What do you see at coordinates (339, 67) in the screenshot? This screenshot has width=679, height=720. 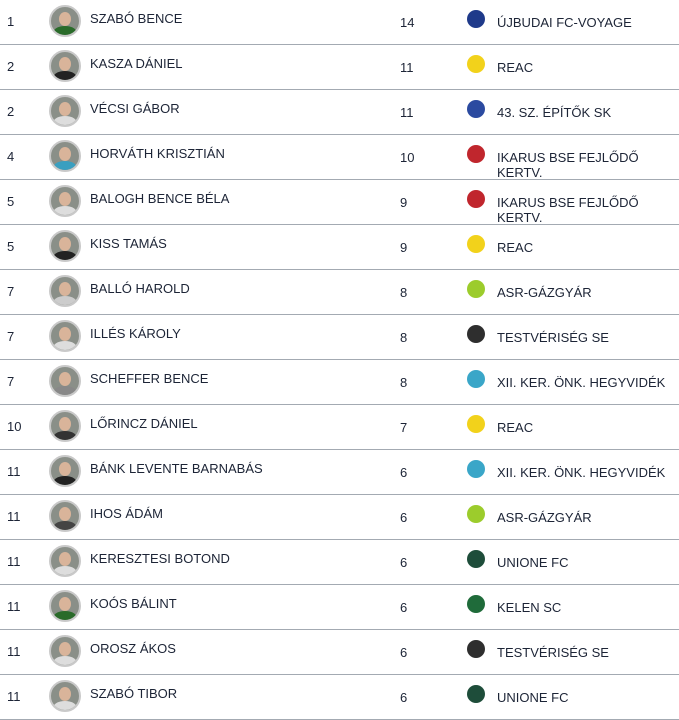 I see `table-row: 2 KASZA DÁNIEL 11 REAC` at bounding box center [339, 67].